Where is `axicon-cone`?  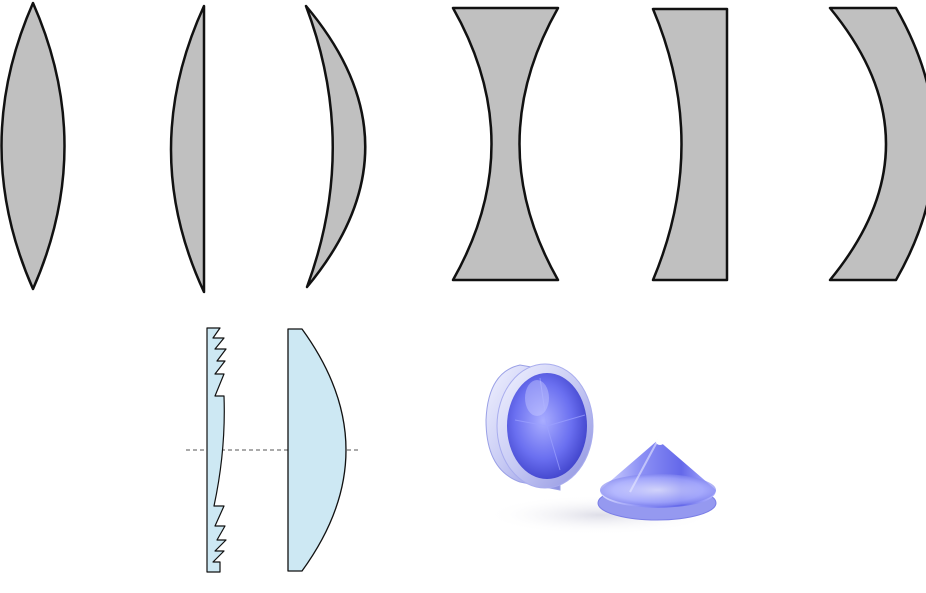
axicon-cone is located at coordinates (657, 480).